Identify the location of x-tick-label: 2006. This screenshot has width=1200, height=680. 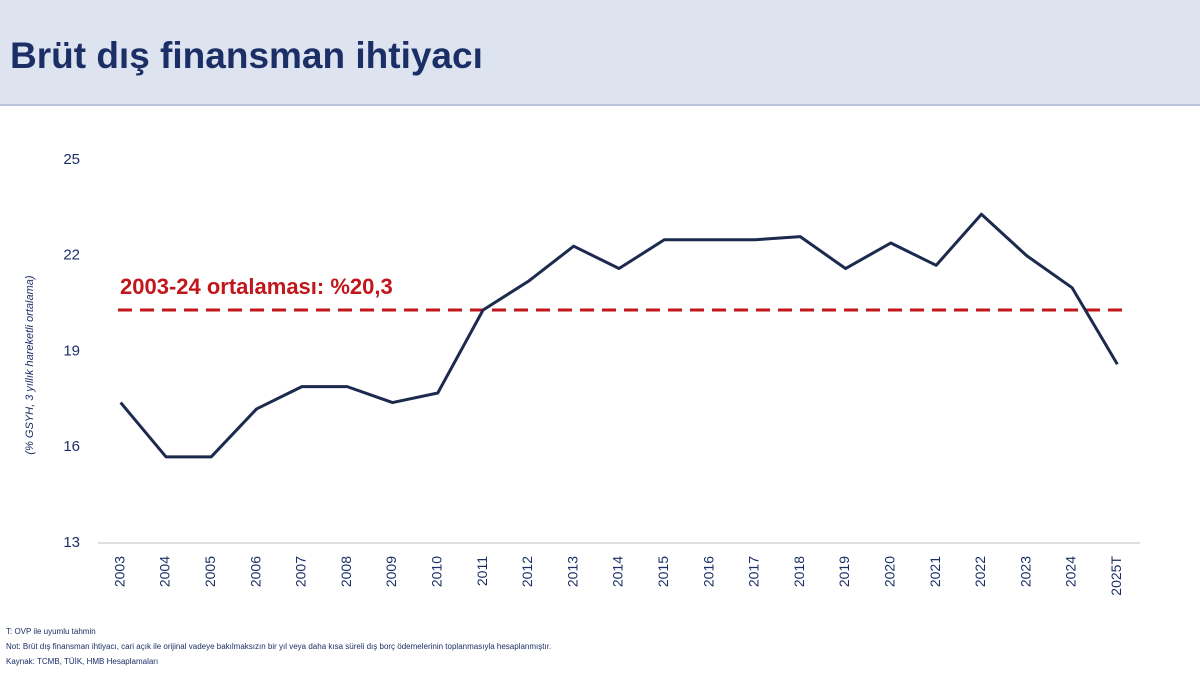
(255, 571).